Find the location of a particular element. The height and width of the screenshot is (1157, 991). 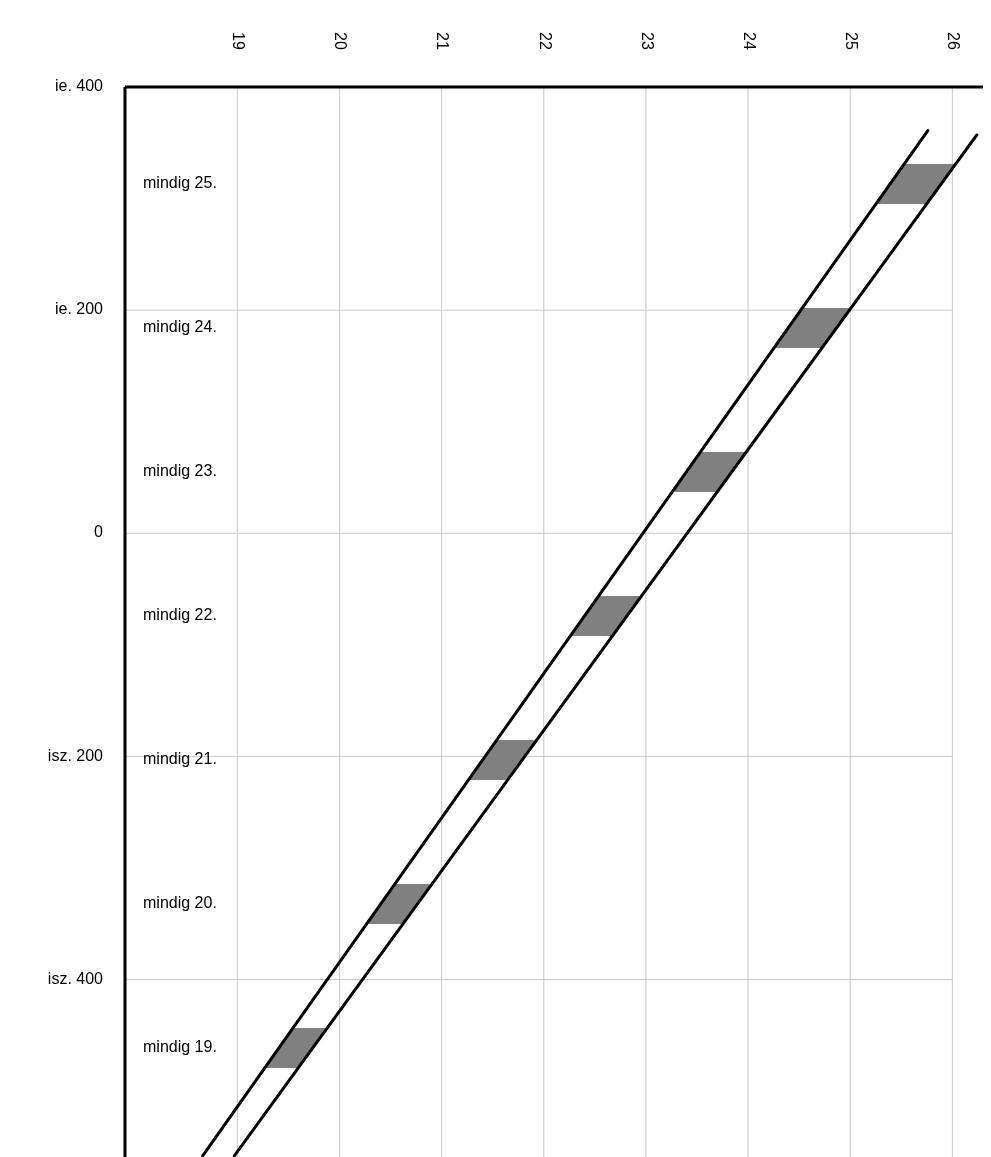

annotation: mindig 23. is located at coordinates (180, 471).